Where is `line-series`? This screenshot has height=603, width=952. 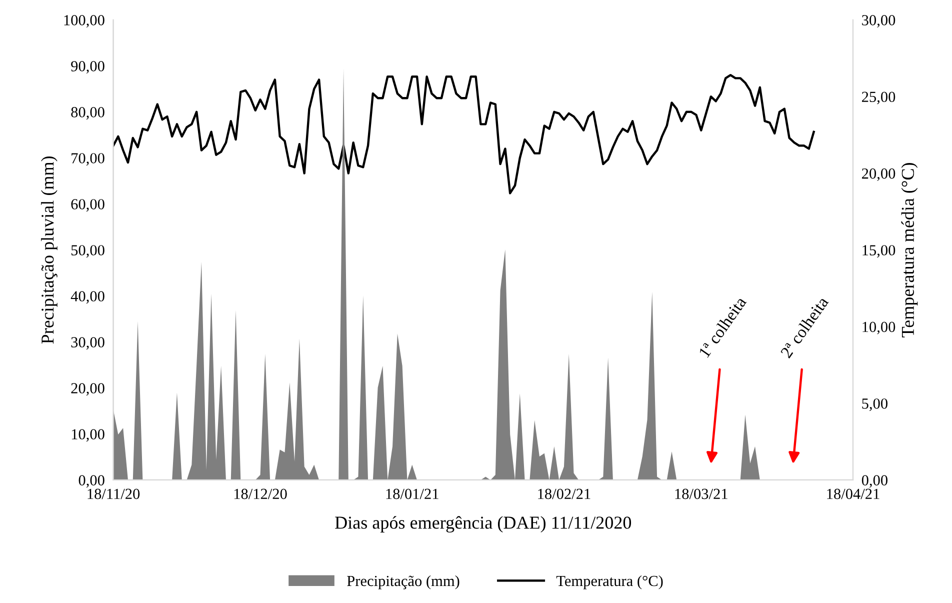 line-series is located at coordinates (464, 134).